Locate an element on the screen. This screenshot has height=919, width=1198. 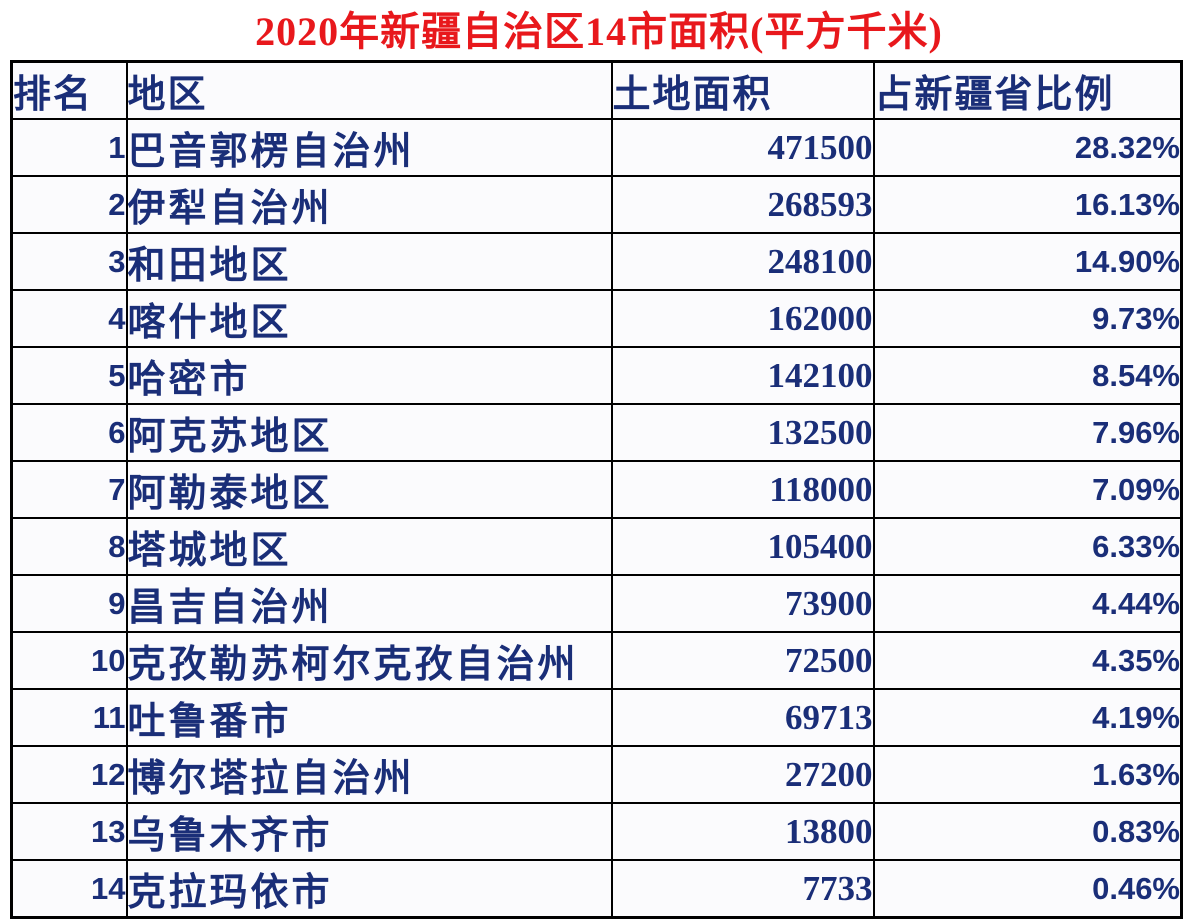
table-row: 4 喀什地区 162000 9.73% is located at coordinates (596, 318).